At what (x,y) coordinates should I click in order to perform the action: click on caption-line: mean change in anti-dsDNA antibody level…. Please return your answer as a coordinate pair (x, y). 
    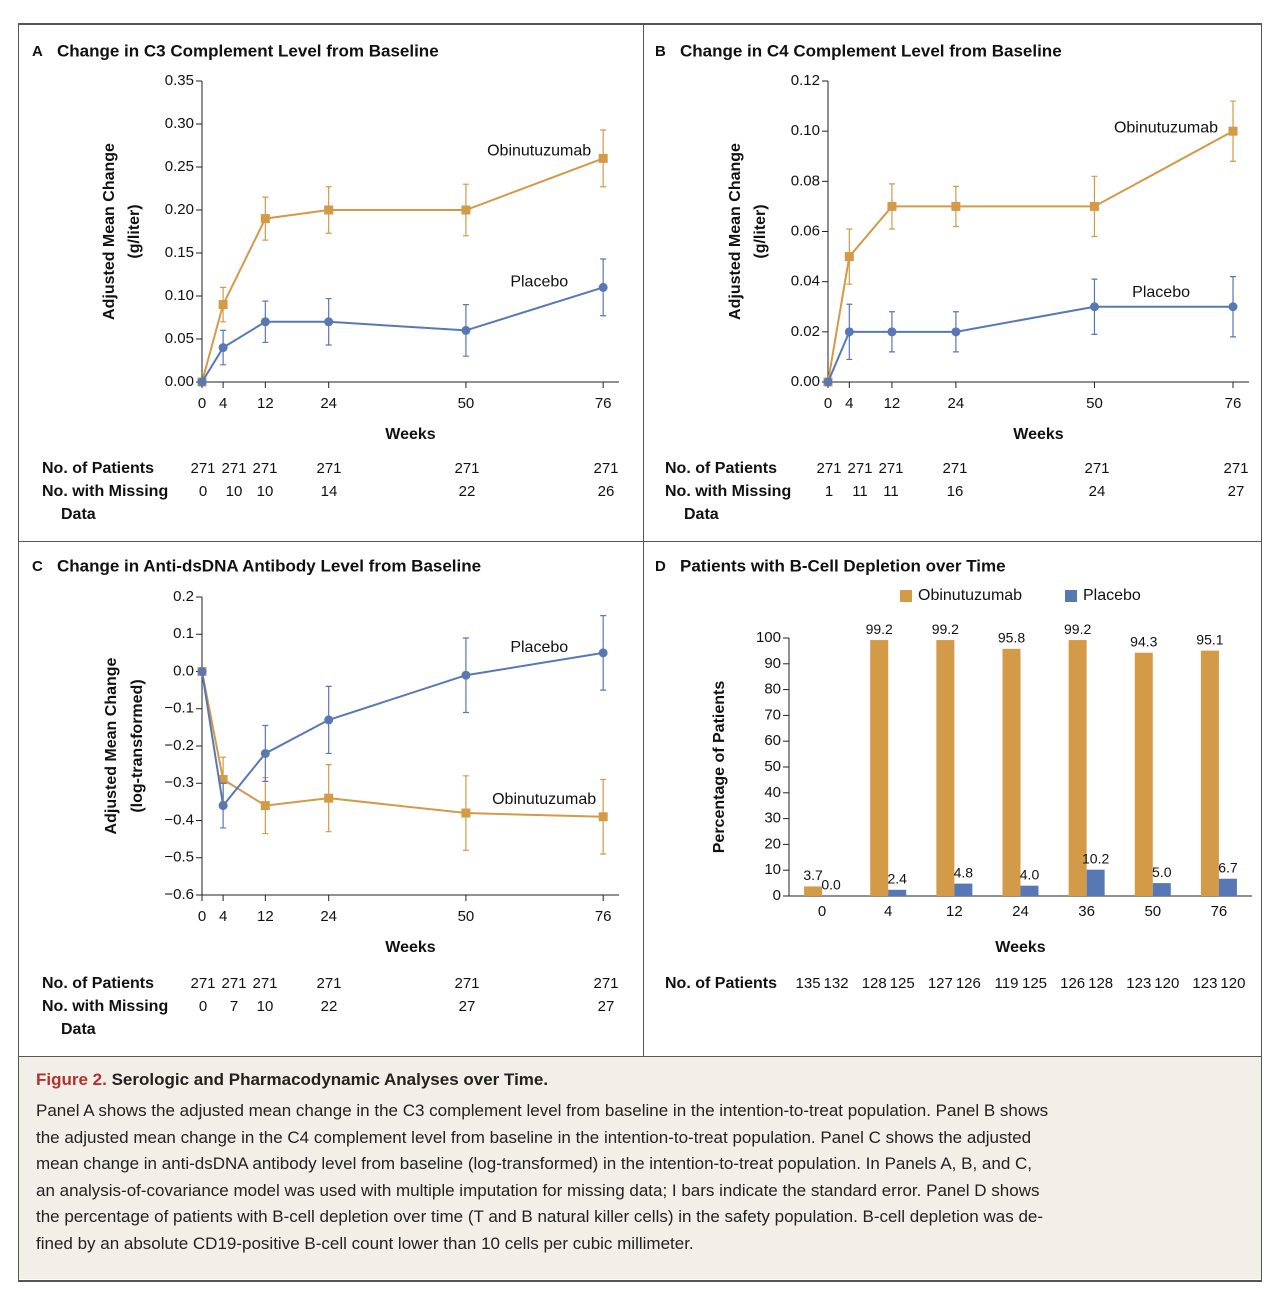
    Looking at the image, I should click on (534, 1164).